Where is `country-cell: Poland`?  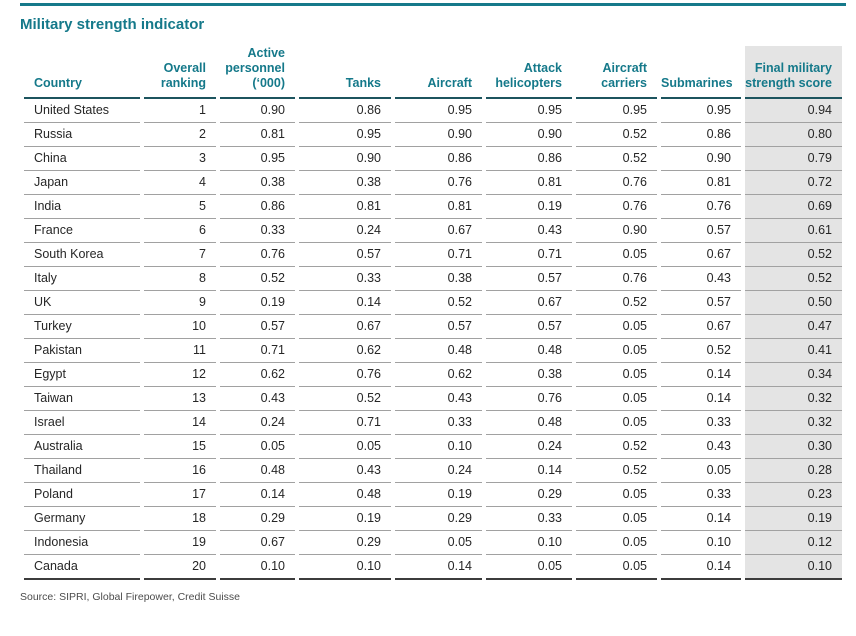
country-cell: Poland is located at coordinates (82, 495).